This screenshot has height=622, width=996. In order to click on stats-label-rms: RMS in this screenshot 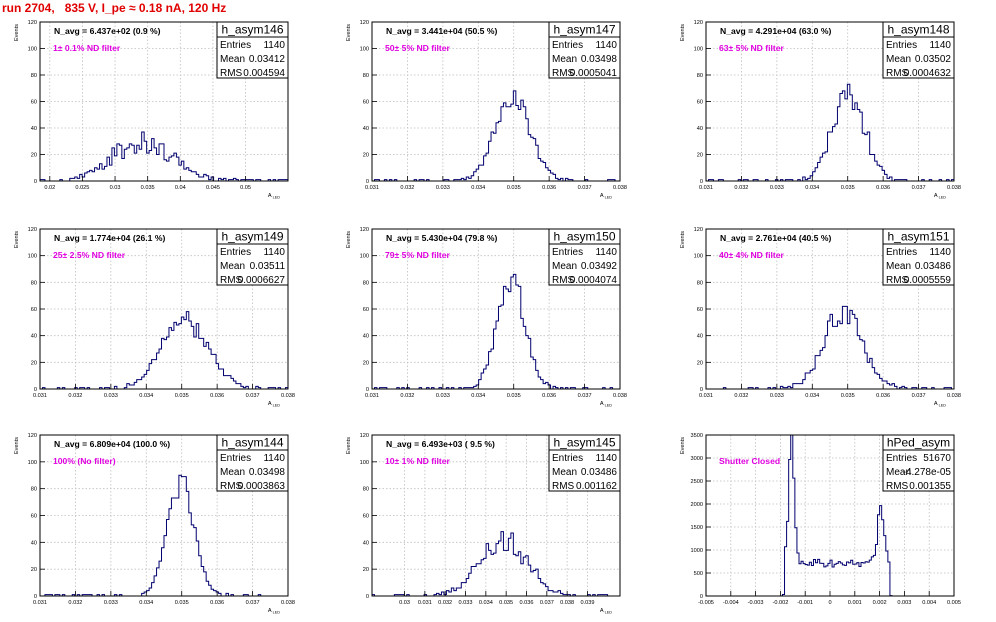, I will do `click(897, 486)`.